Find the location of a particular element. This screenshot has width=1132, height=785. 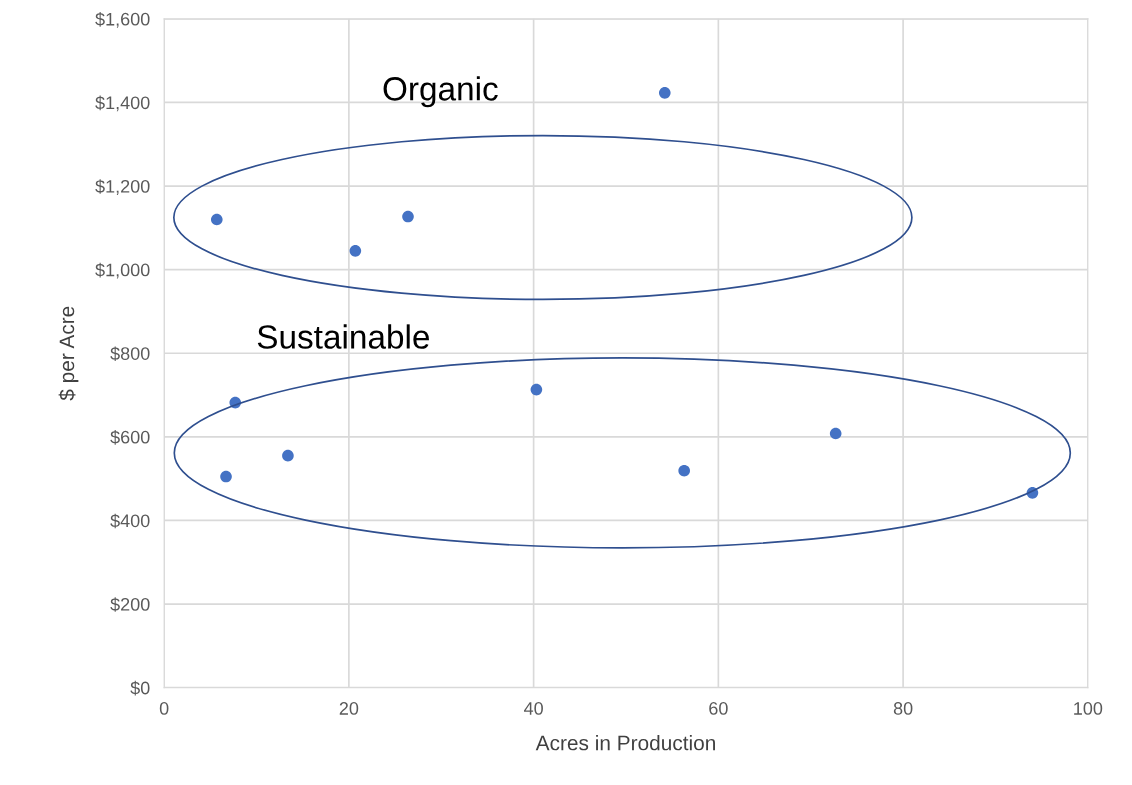

y-tick-label: $1,000 is located at coordinates (122, 270).